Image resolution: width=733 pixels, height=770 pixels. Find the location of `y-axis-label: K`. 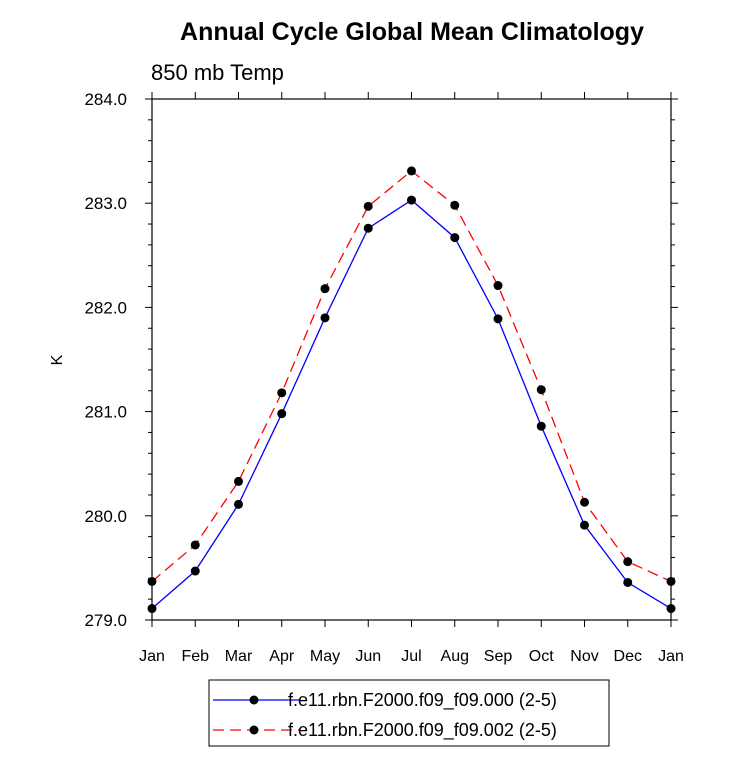

y-axis-label: K is located at coordinates (57, 359).